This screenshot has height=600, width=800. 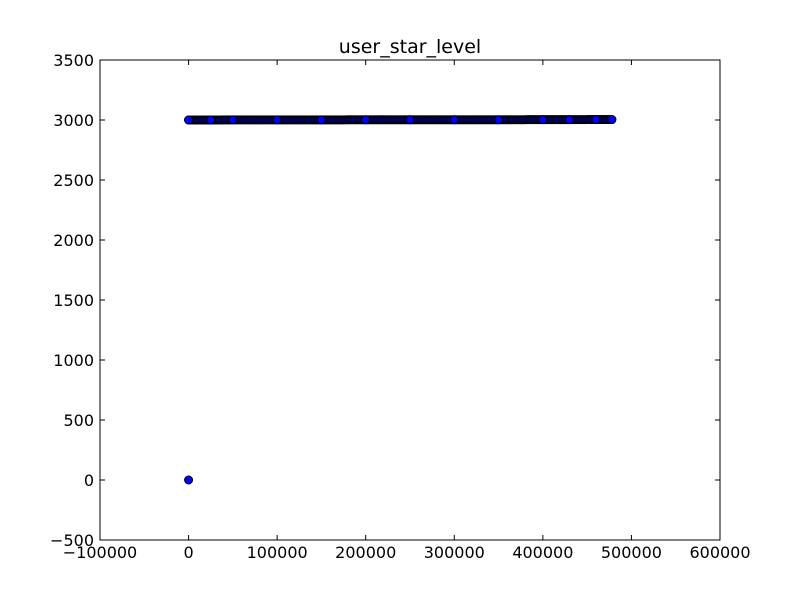 I want to click on y-tick-label: 1500, so click(x=73, y=300).